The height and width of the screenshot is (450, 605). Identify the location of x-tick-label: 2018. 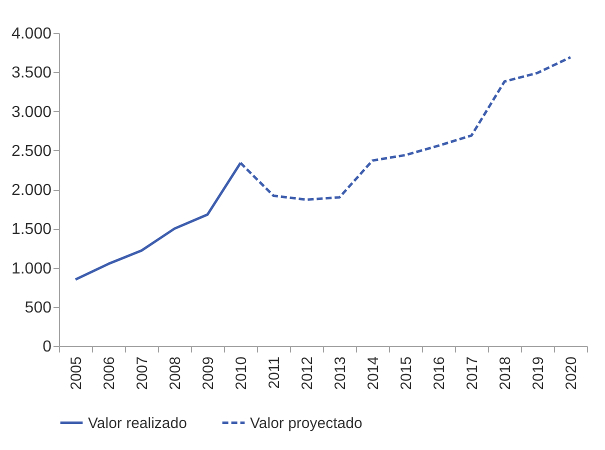
(505, 373).